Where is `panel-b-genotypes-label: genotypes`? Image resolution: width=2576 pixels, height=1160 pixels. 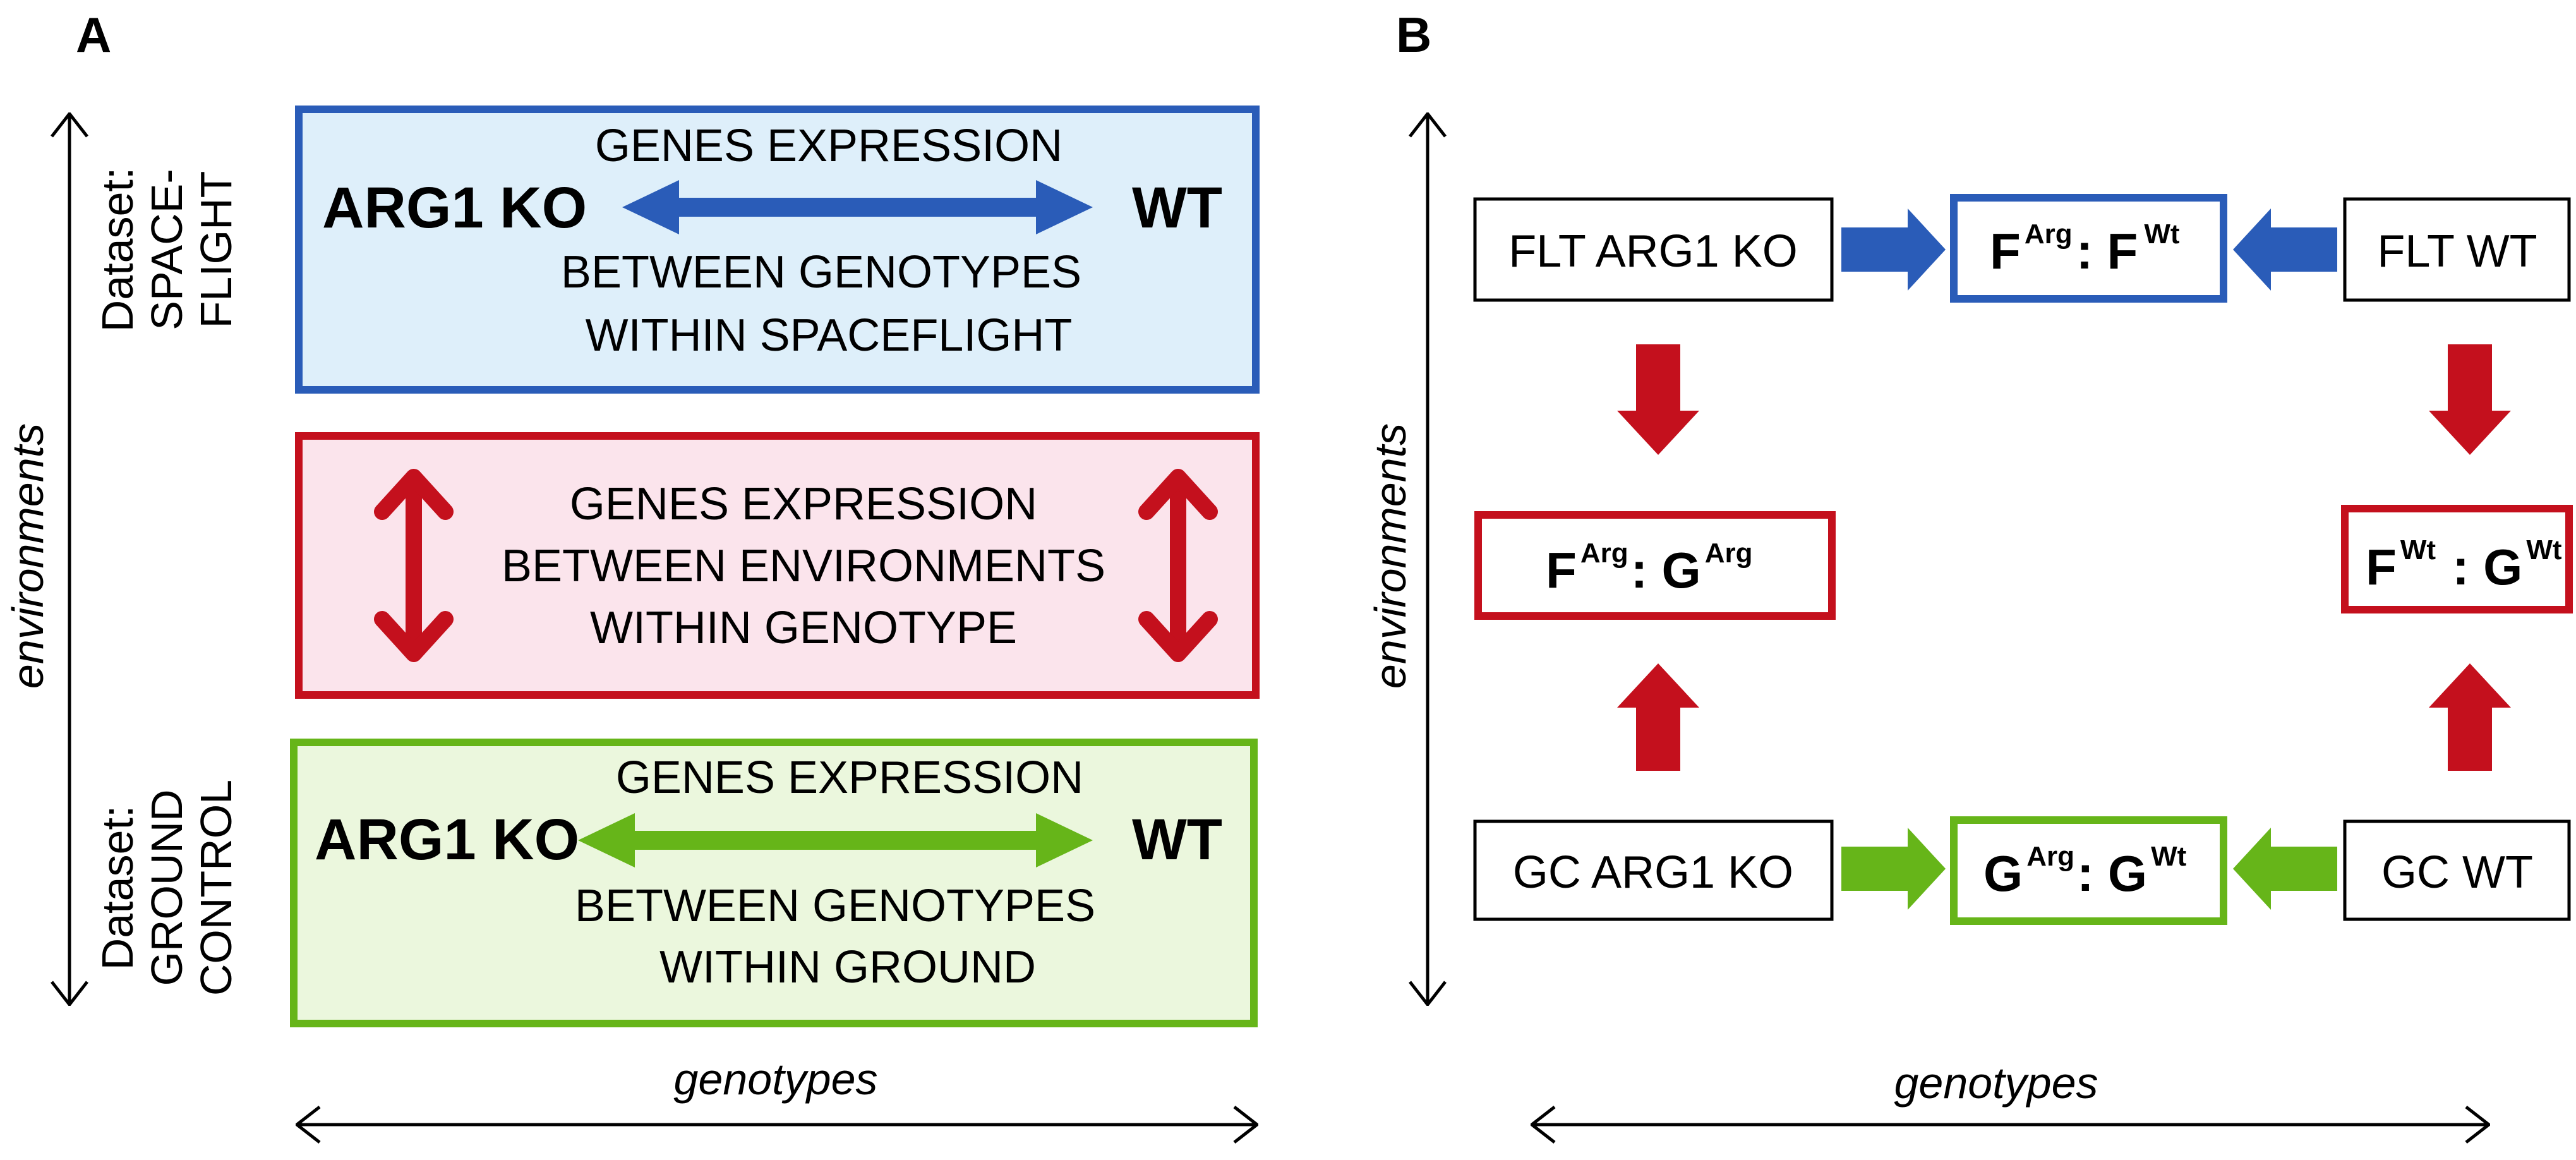 panel-b-genotypes-label: genotypes is located at coordinates (1996, 1083).